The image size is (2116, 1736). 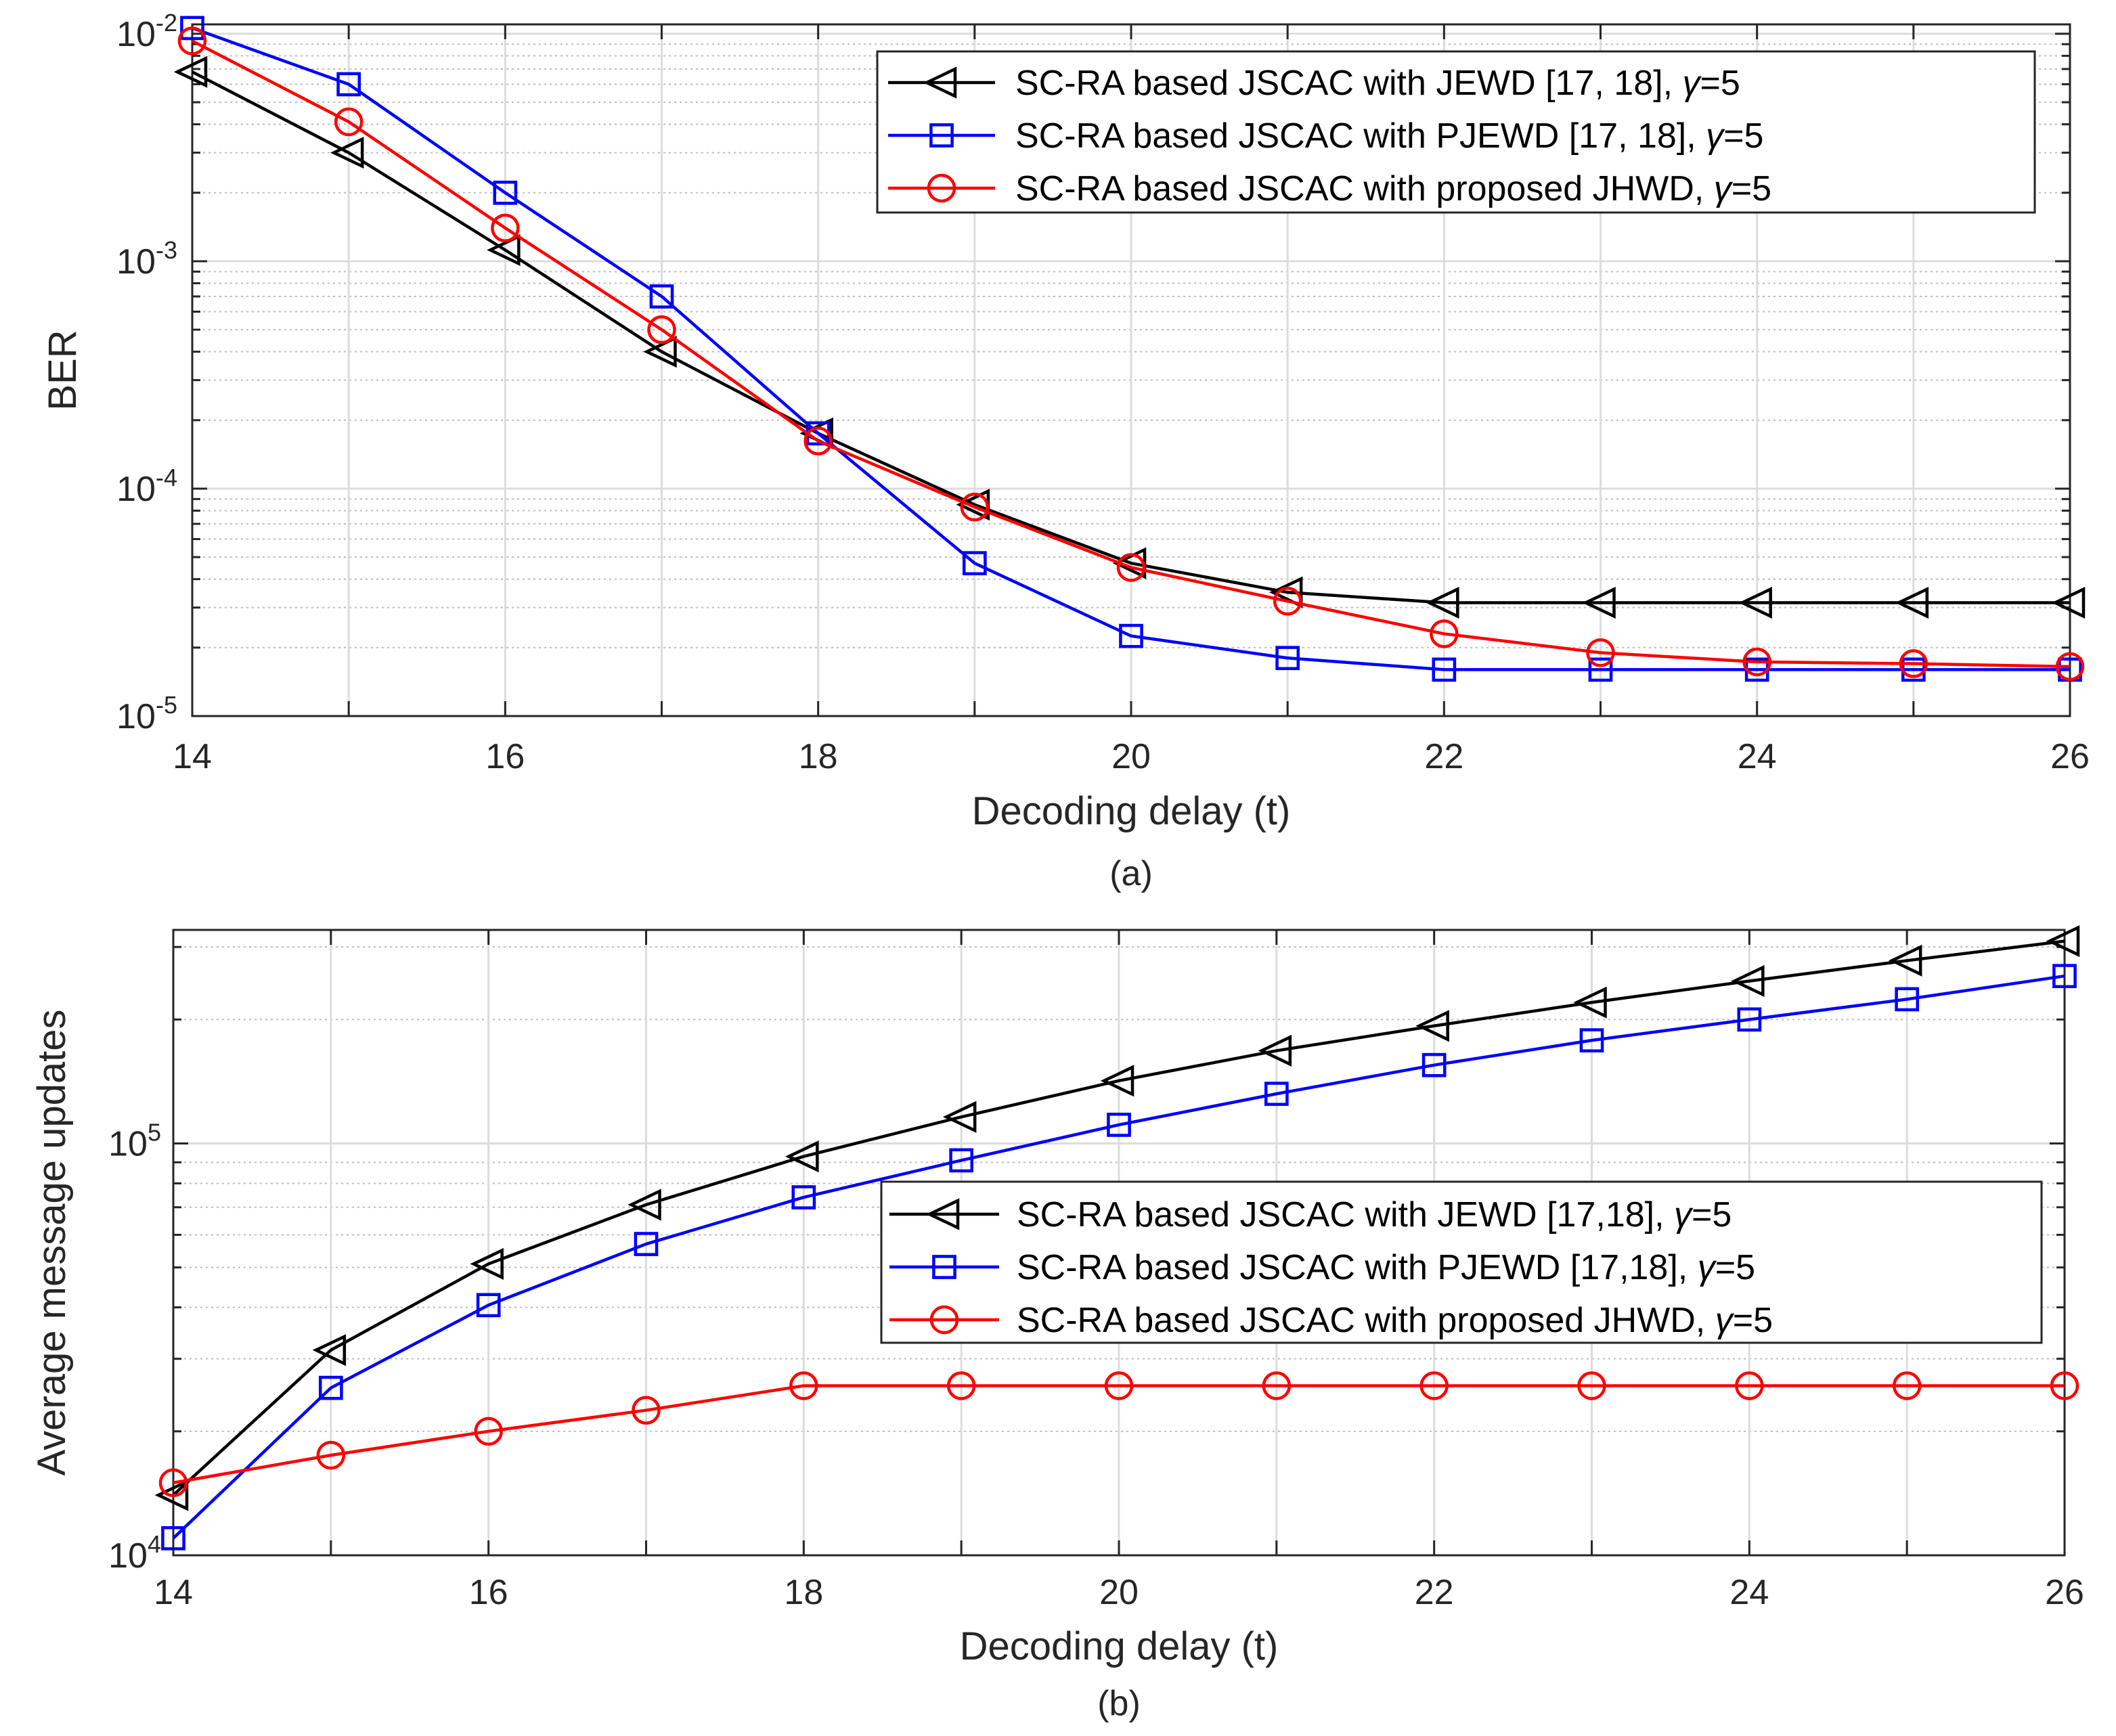 What do you see at coordinates (146, 259) in the screenshot?
I see `y-tick-label: 10⁻³` at bounding box center [146, 259].